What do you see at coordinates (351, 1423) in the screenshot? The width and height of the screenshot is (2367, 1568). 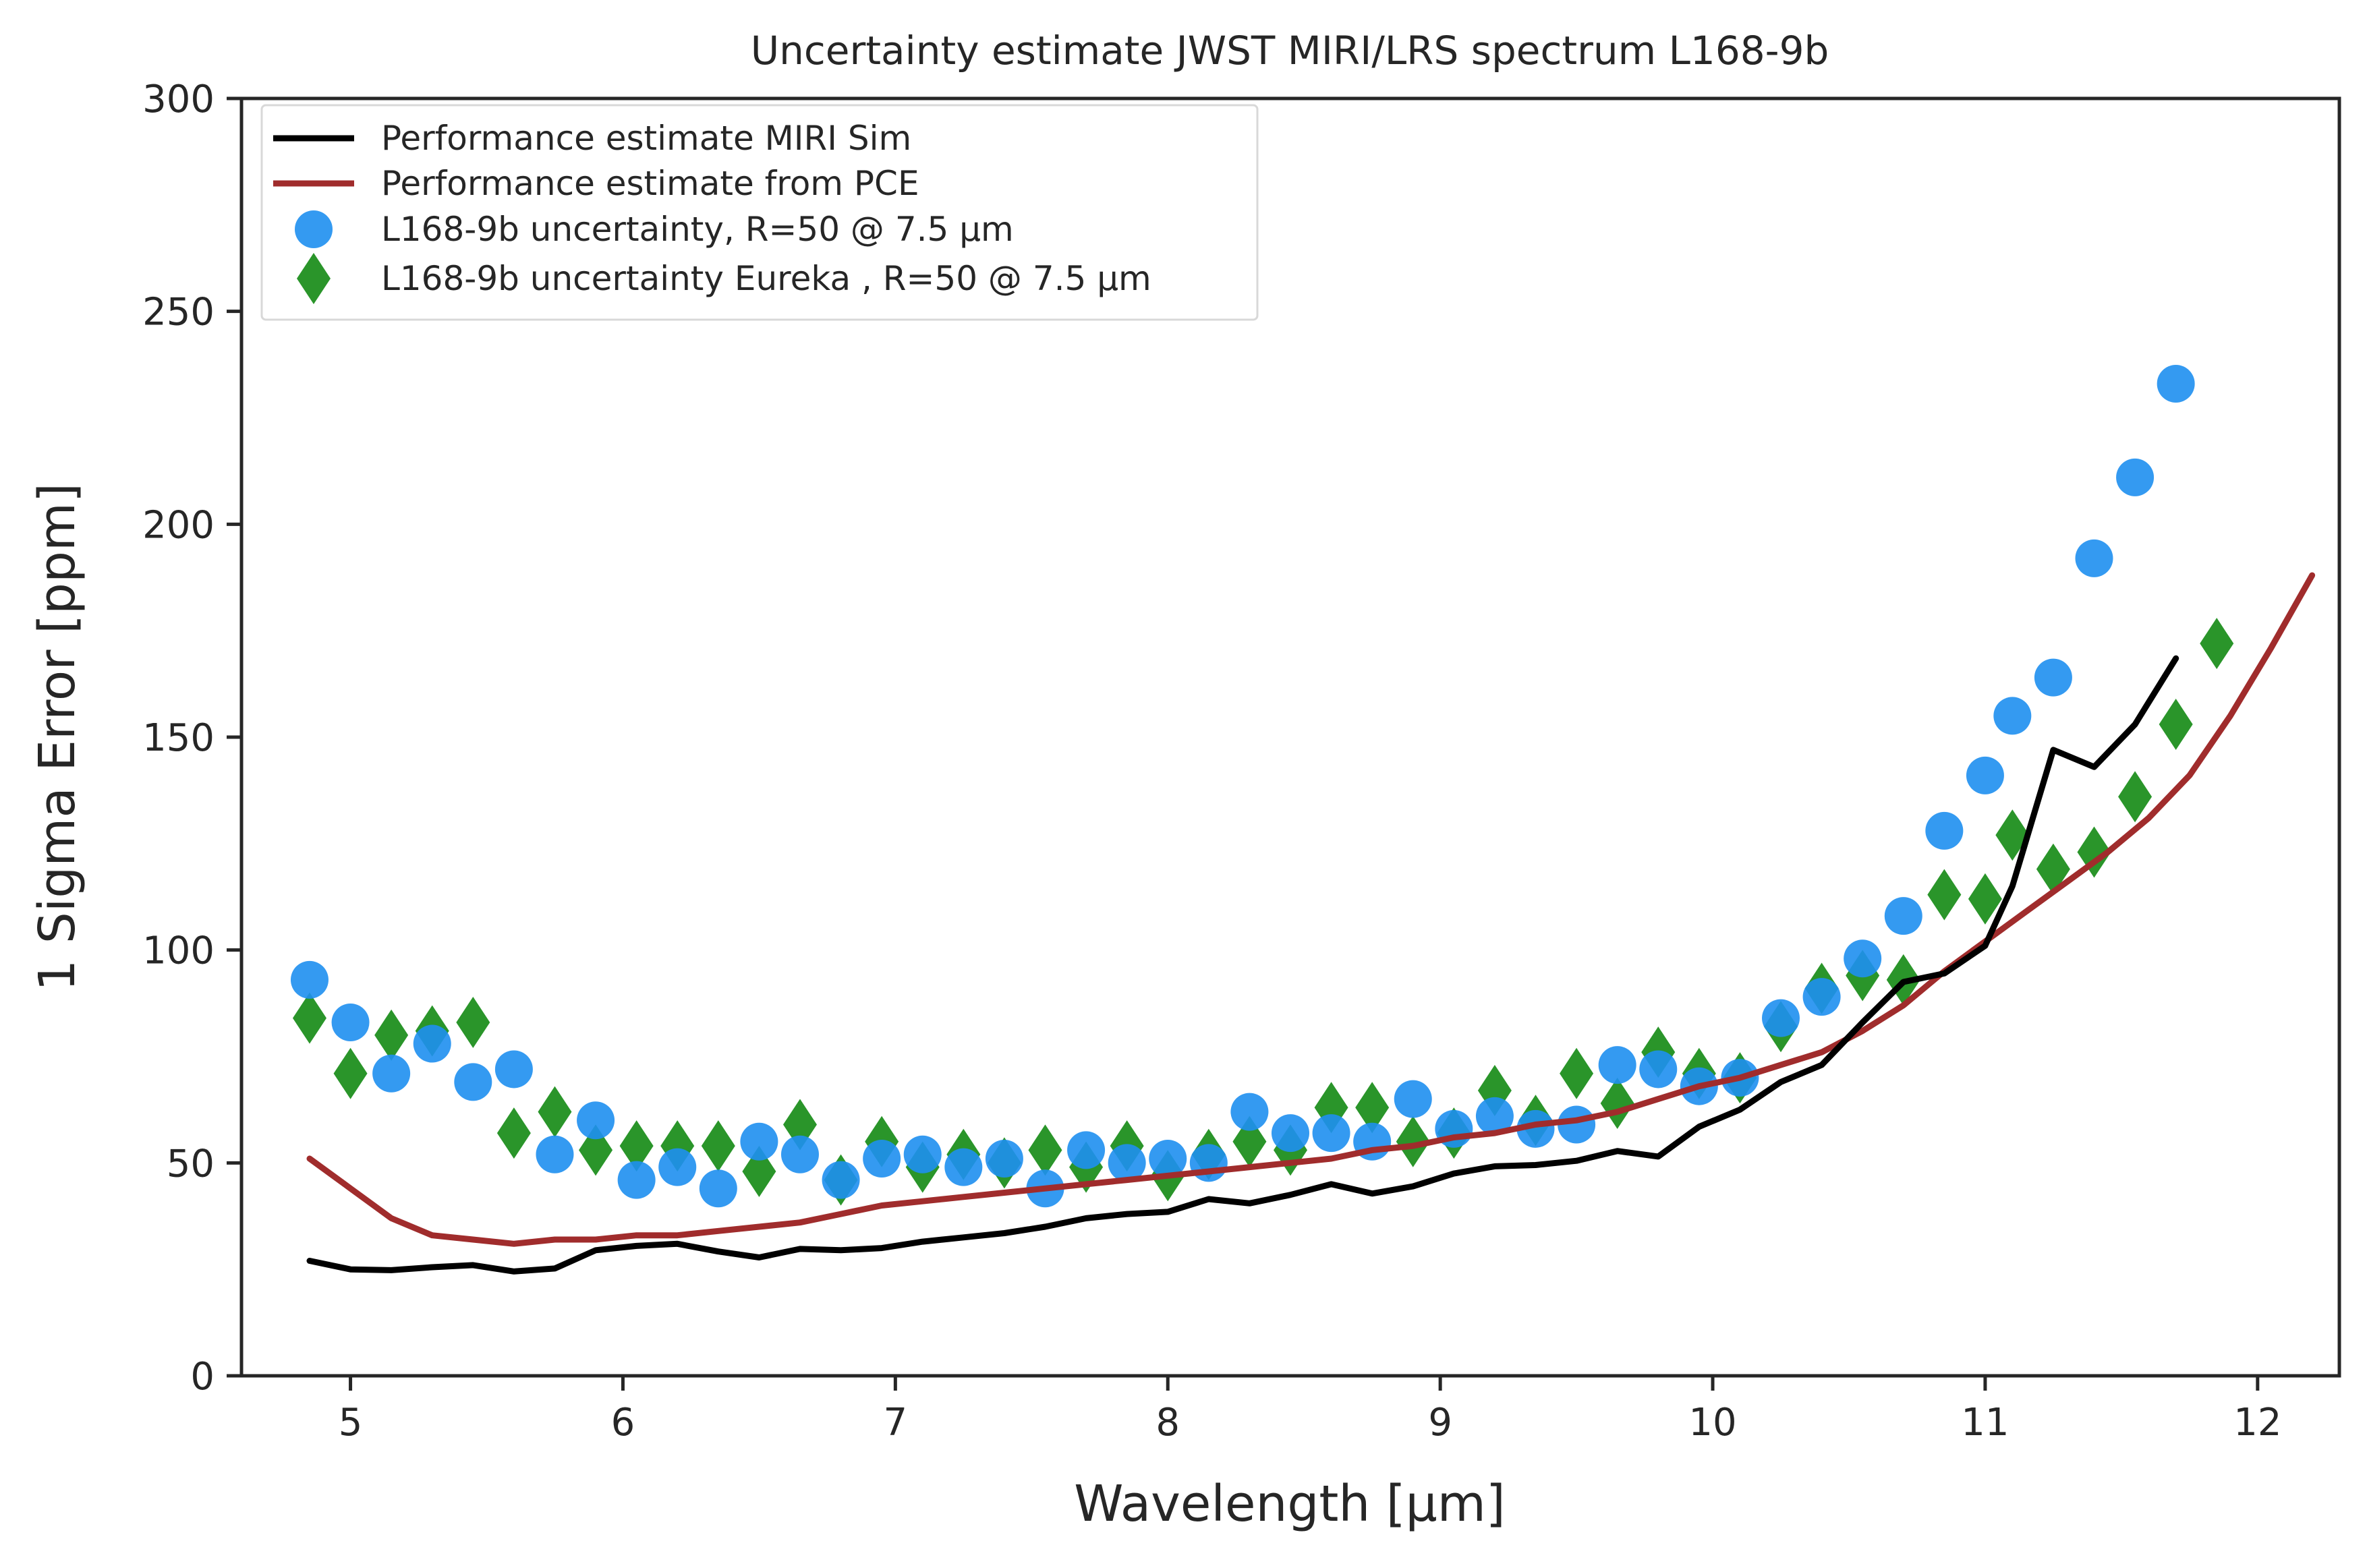 I see `x-tick-label: 5` at bounding box center [351, 1423].